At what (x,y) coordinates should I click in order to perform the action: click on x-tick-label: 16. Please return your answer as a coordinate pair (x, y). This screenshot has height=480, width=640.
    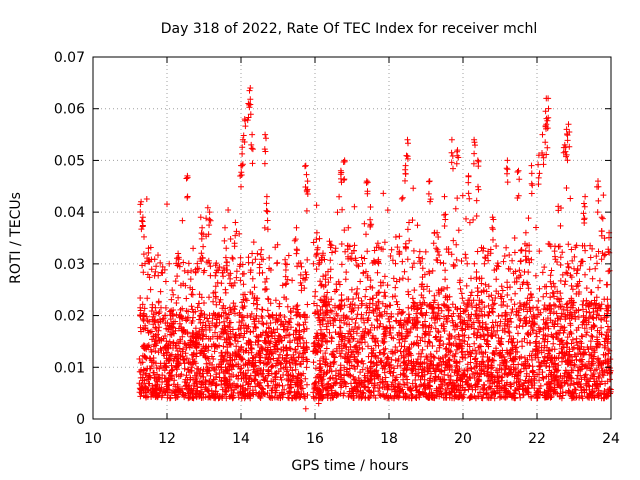
    Looking at the image, I should click on (315, 439).